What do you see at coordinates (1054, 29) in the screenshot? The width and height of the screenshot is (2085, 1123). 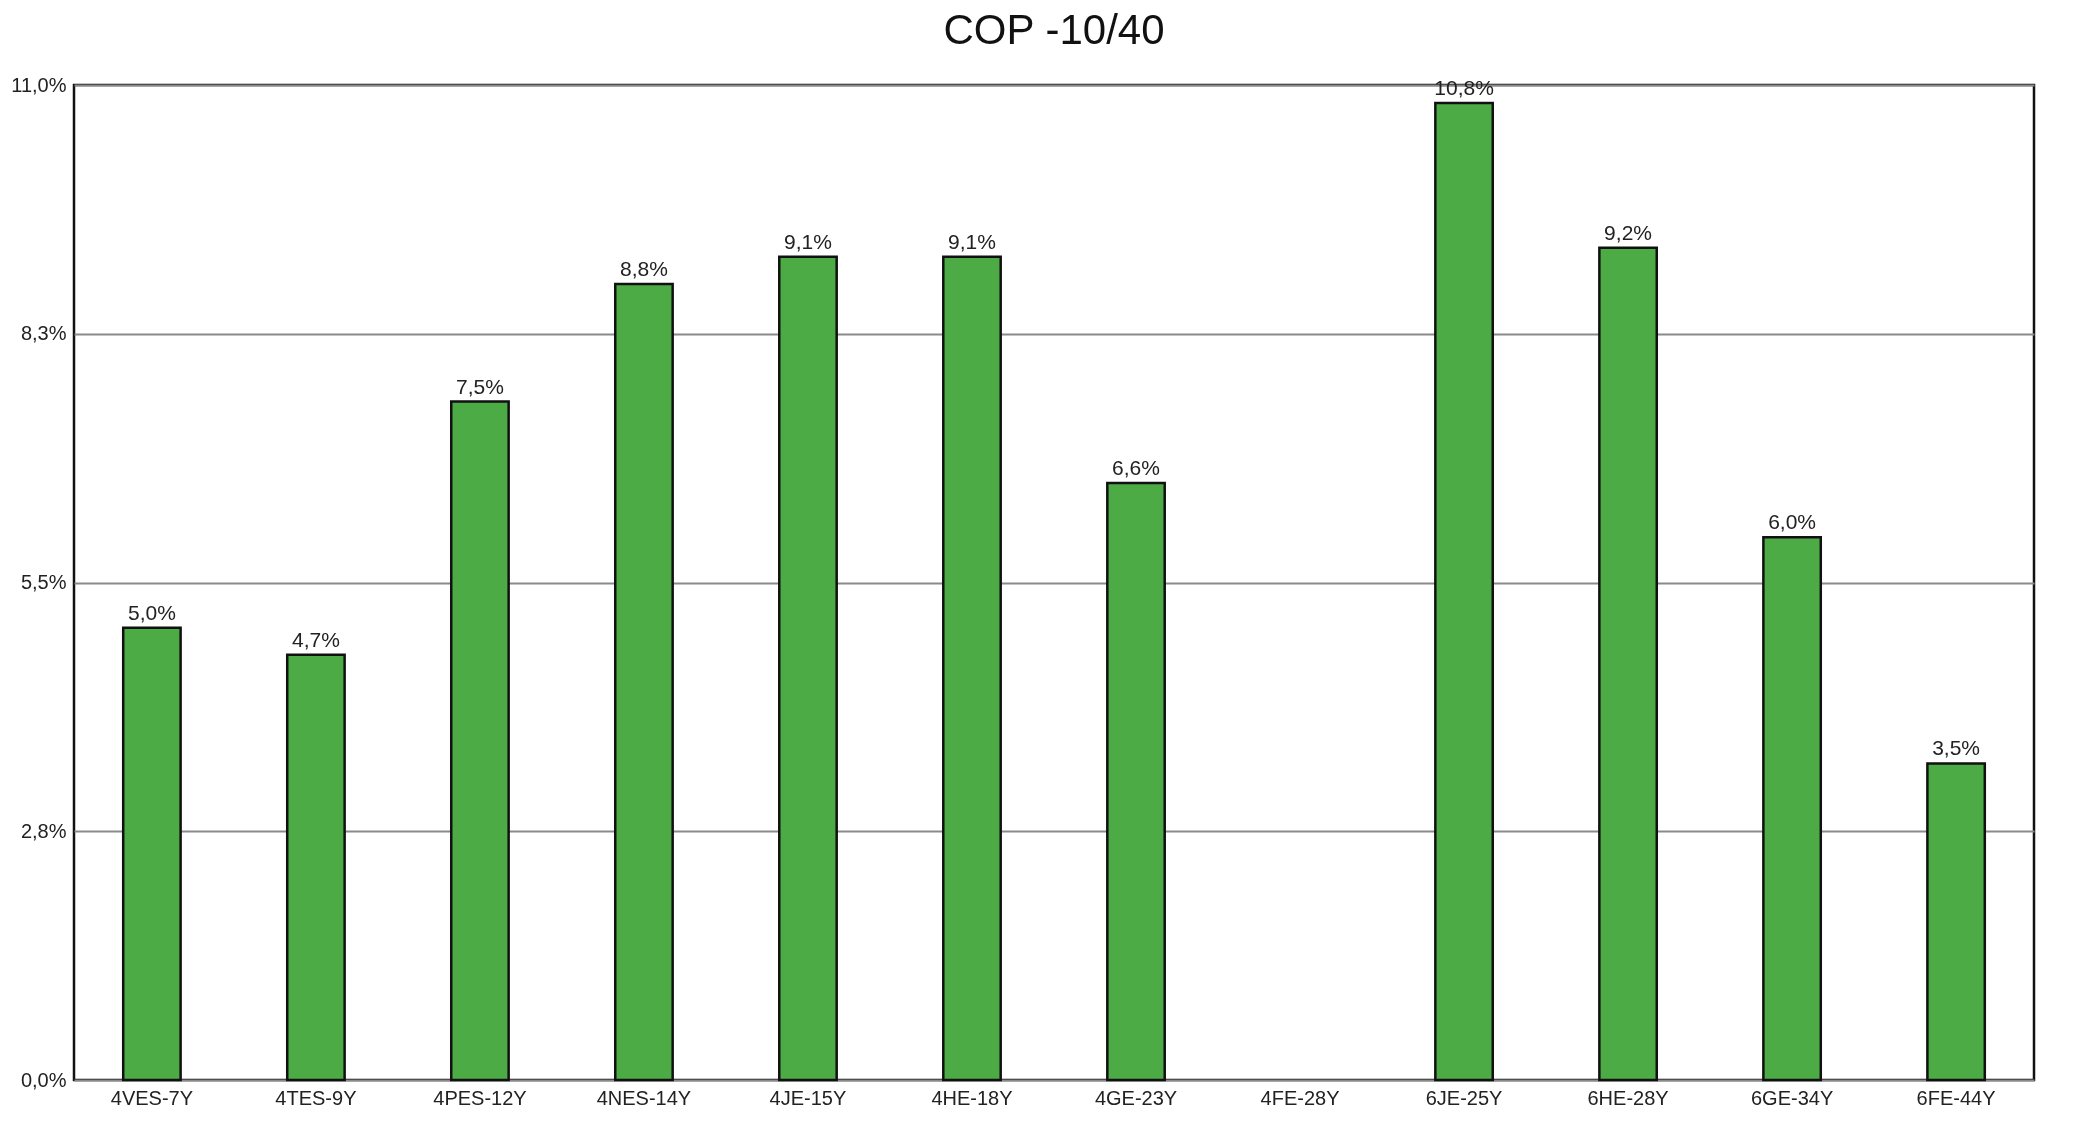 I see `chart-title: COP -10/40` at bounding box center [1054, 29].